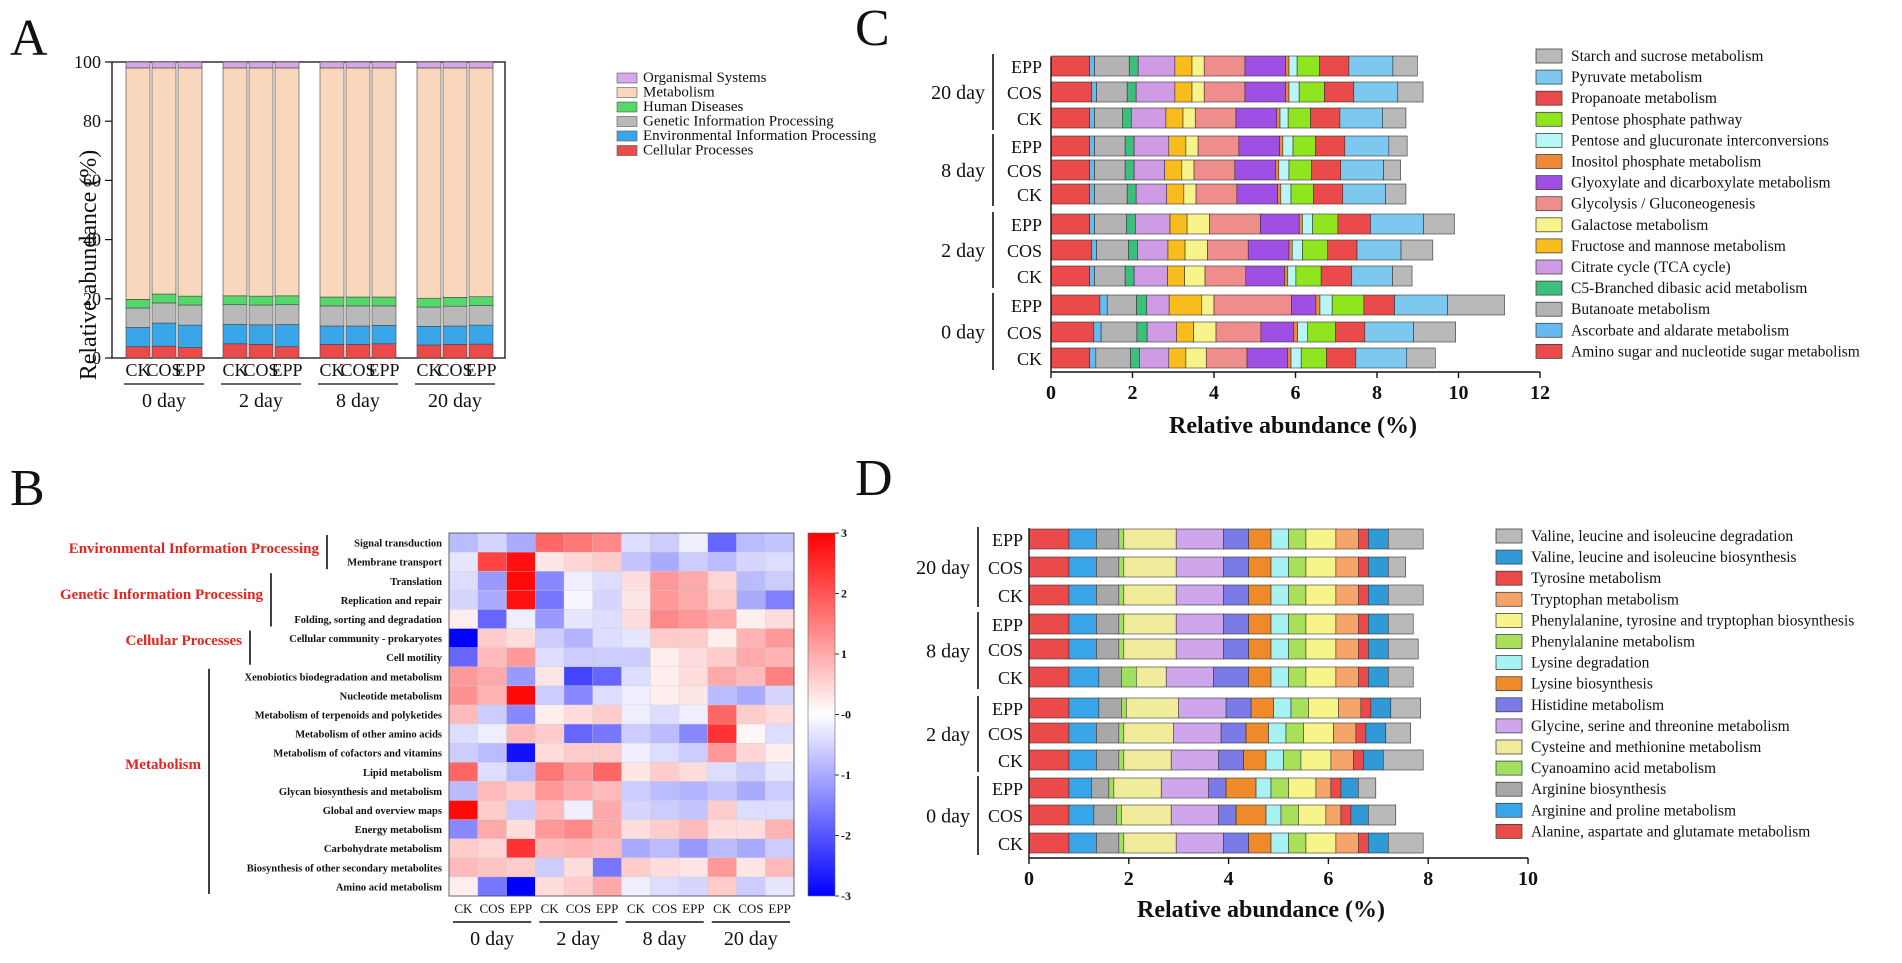 Image resolution: width=1902 pixels, height=963 pixels. I want to click on panel_c-category-label: CK, so click(1029, 119).